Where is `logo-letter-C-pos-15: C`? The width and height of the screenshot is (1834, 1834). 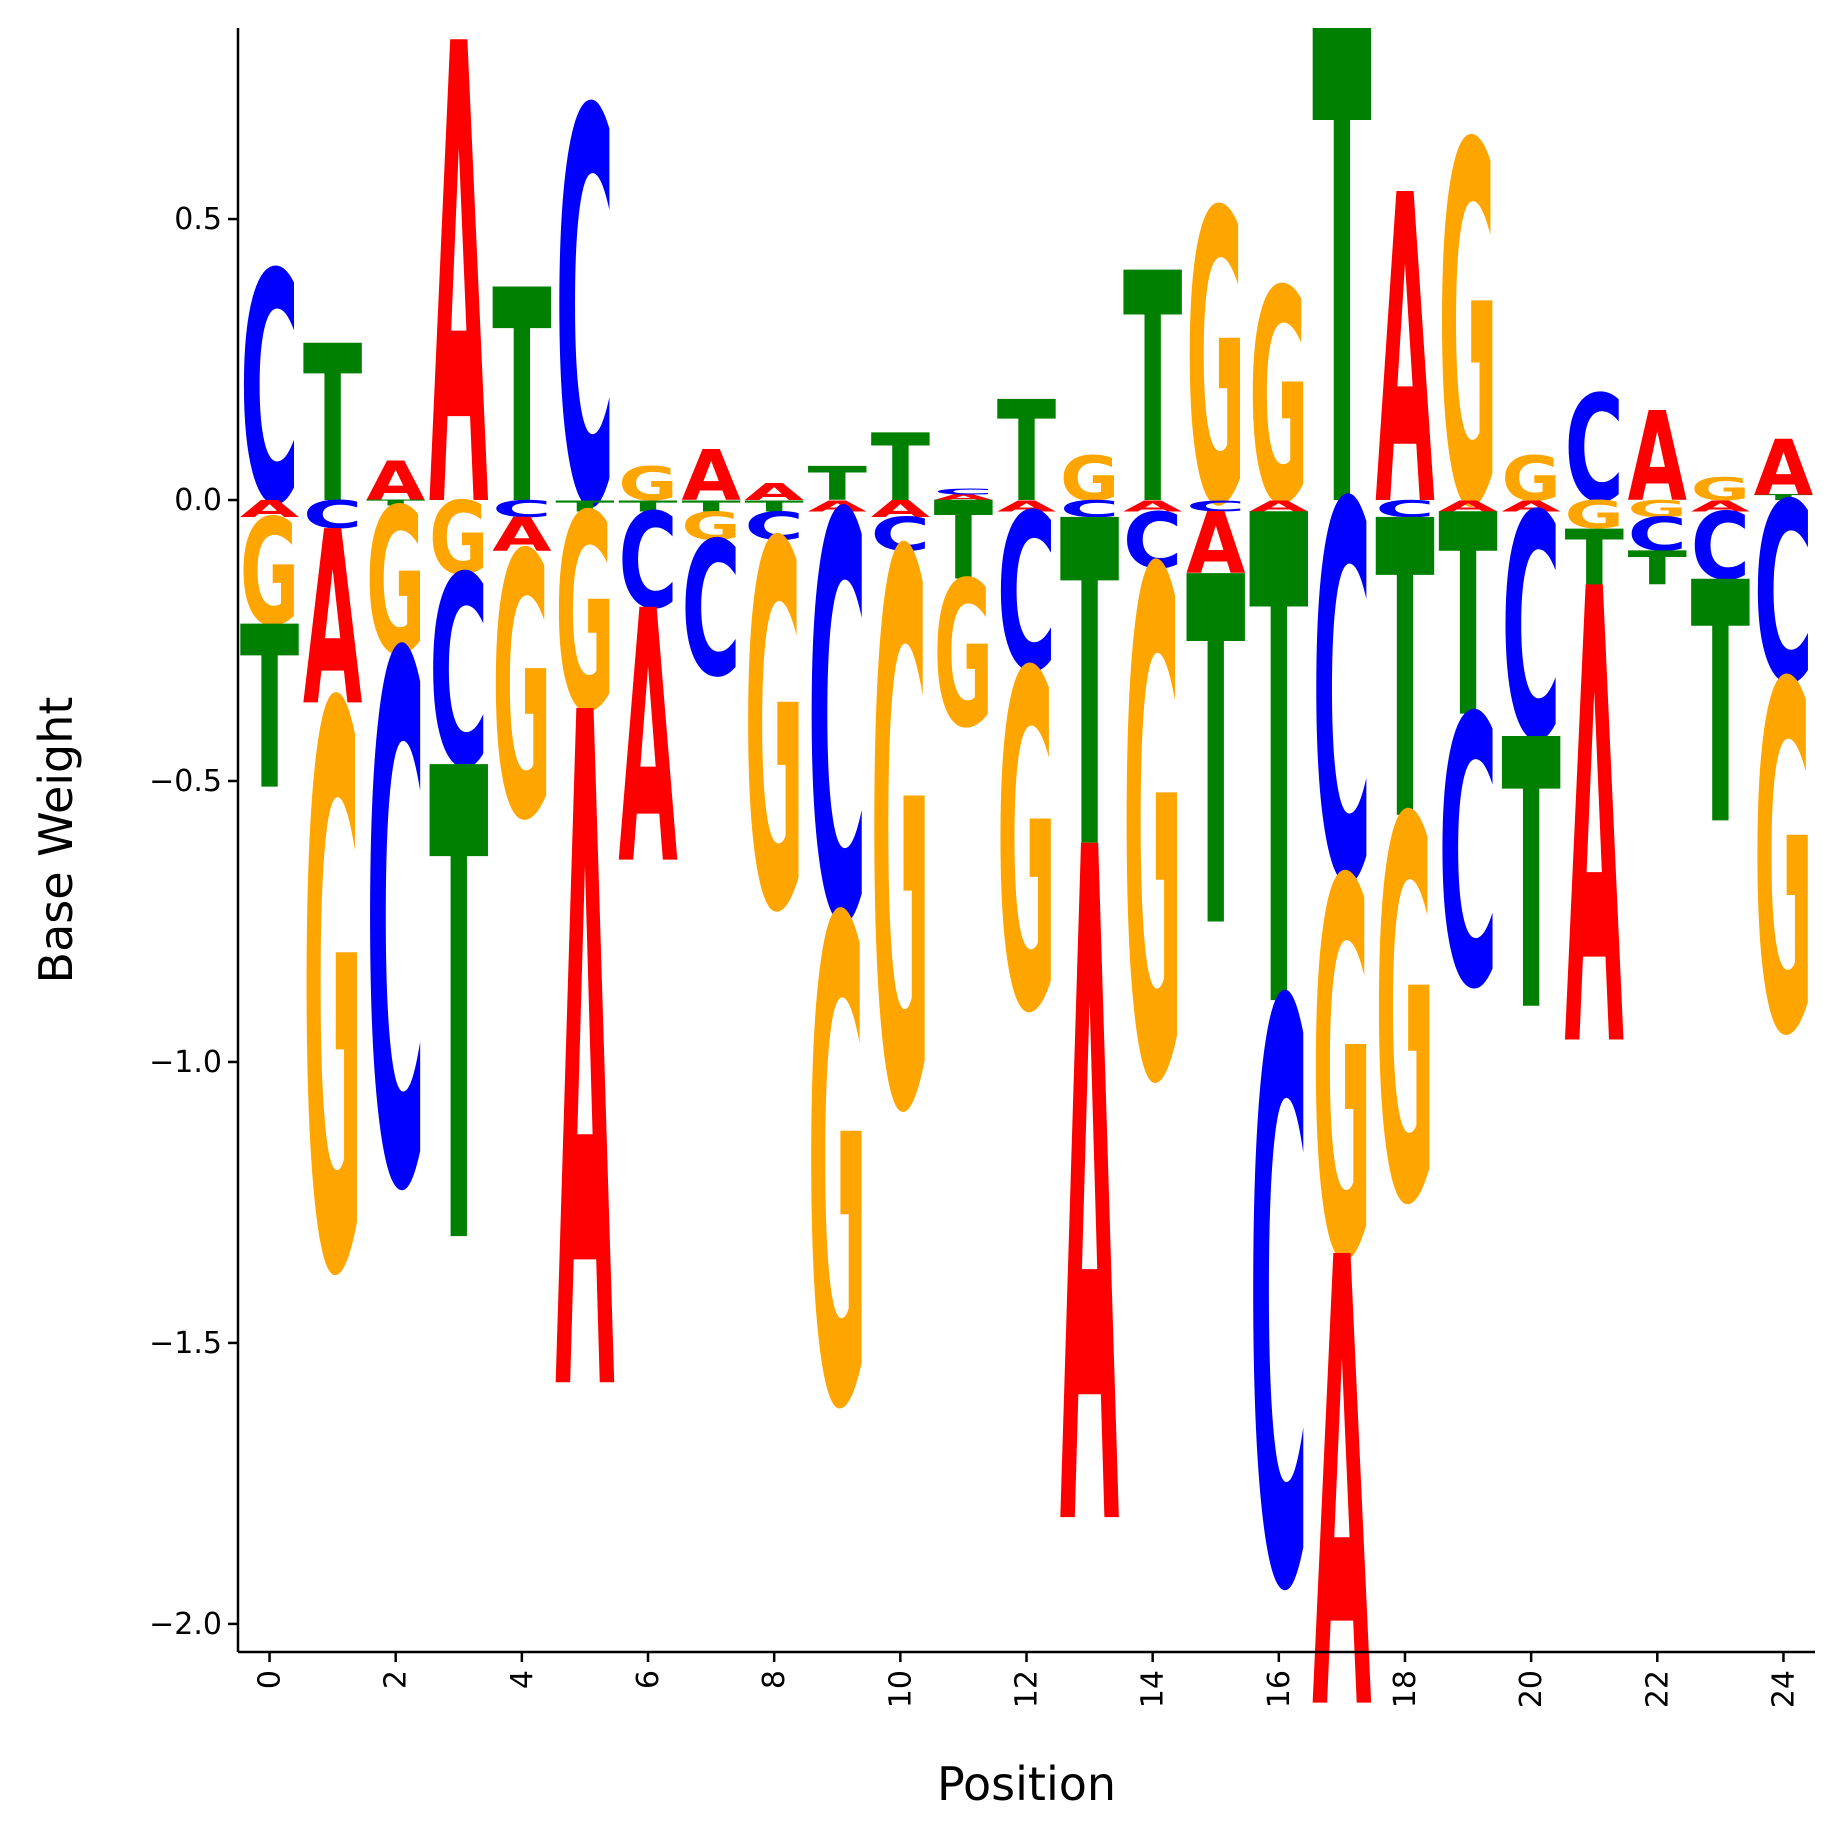 logo-letter-C-pos-15: C is located at coordinates (1215, 506).